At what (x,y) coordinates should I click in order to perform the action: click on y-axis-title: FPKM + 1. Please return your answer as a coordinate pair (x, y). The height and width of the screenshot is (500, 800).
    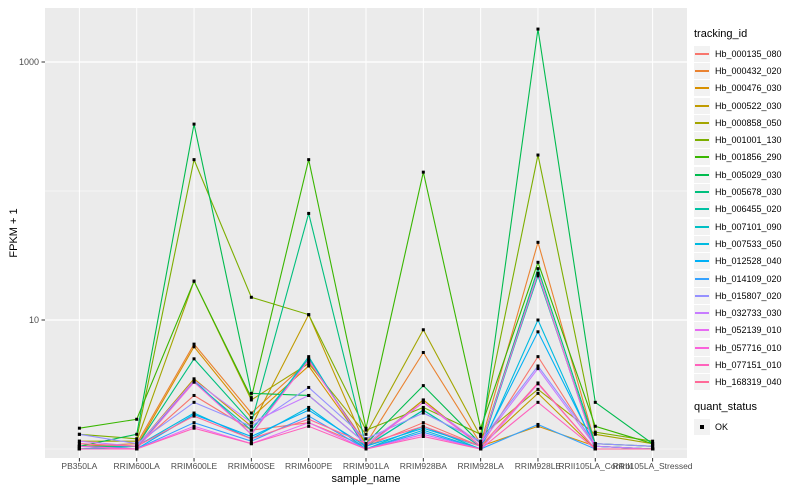
    Looking at the image, I should click on (14, 233).